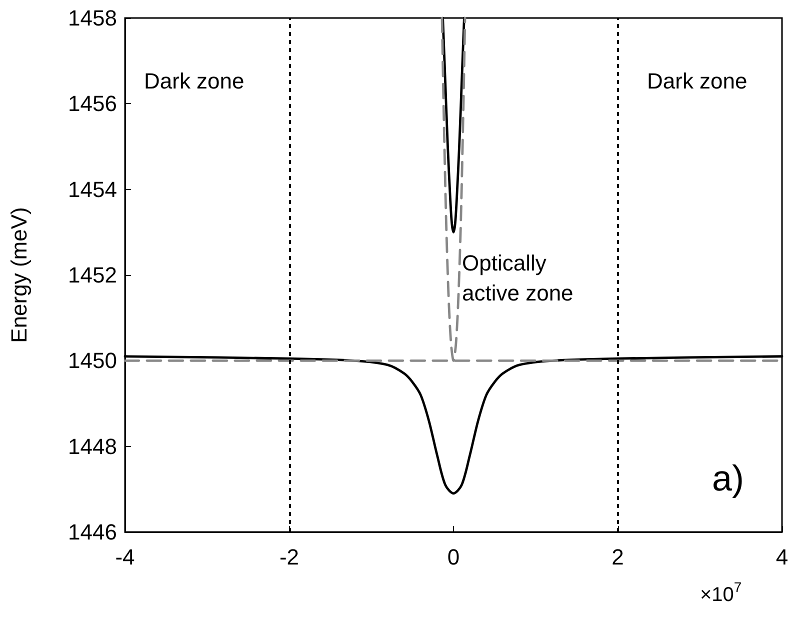 The width and height of the screenshot is (795, 620). I want to click on y-tick-label: 1454, so click(92, 189).